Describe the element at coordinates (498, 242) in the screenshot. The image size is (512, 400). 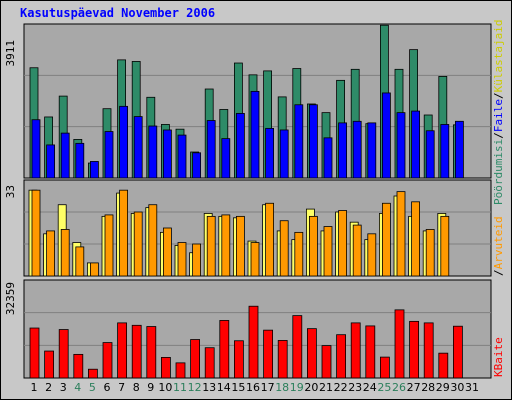
I see `legend-entry-arvuteid: Arvuteid` at that location.